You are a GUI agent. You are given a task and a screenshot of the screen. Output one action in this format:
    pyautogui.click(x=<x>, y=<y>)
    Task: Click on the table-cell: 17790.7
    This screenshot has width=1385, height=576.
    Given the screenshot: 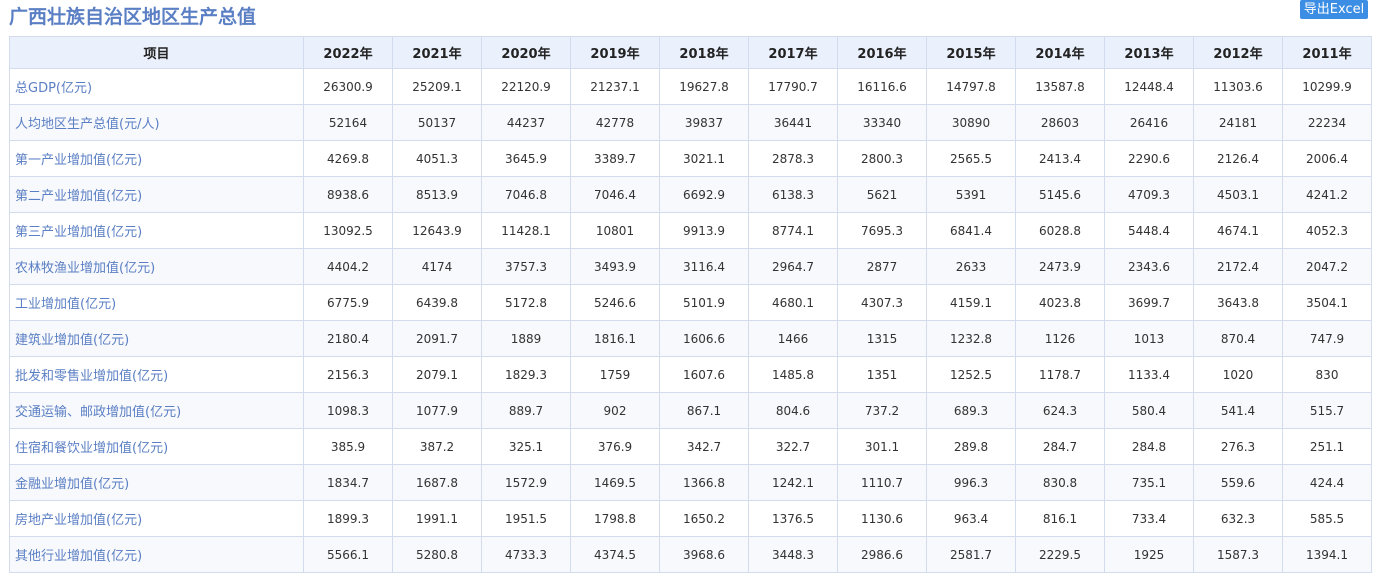 What is the action you would take?
    pyautogui.click(x=793, y=86)
    